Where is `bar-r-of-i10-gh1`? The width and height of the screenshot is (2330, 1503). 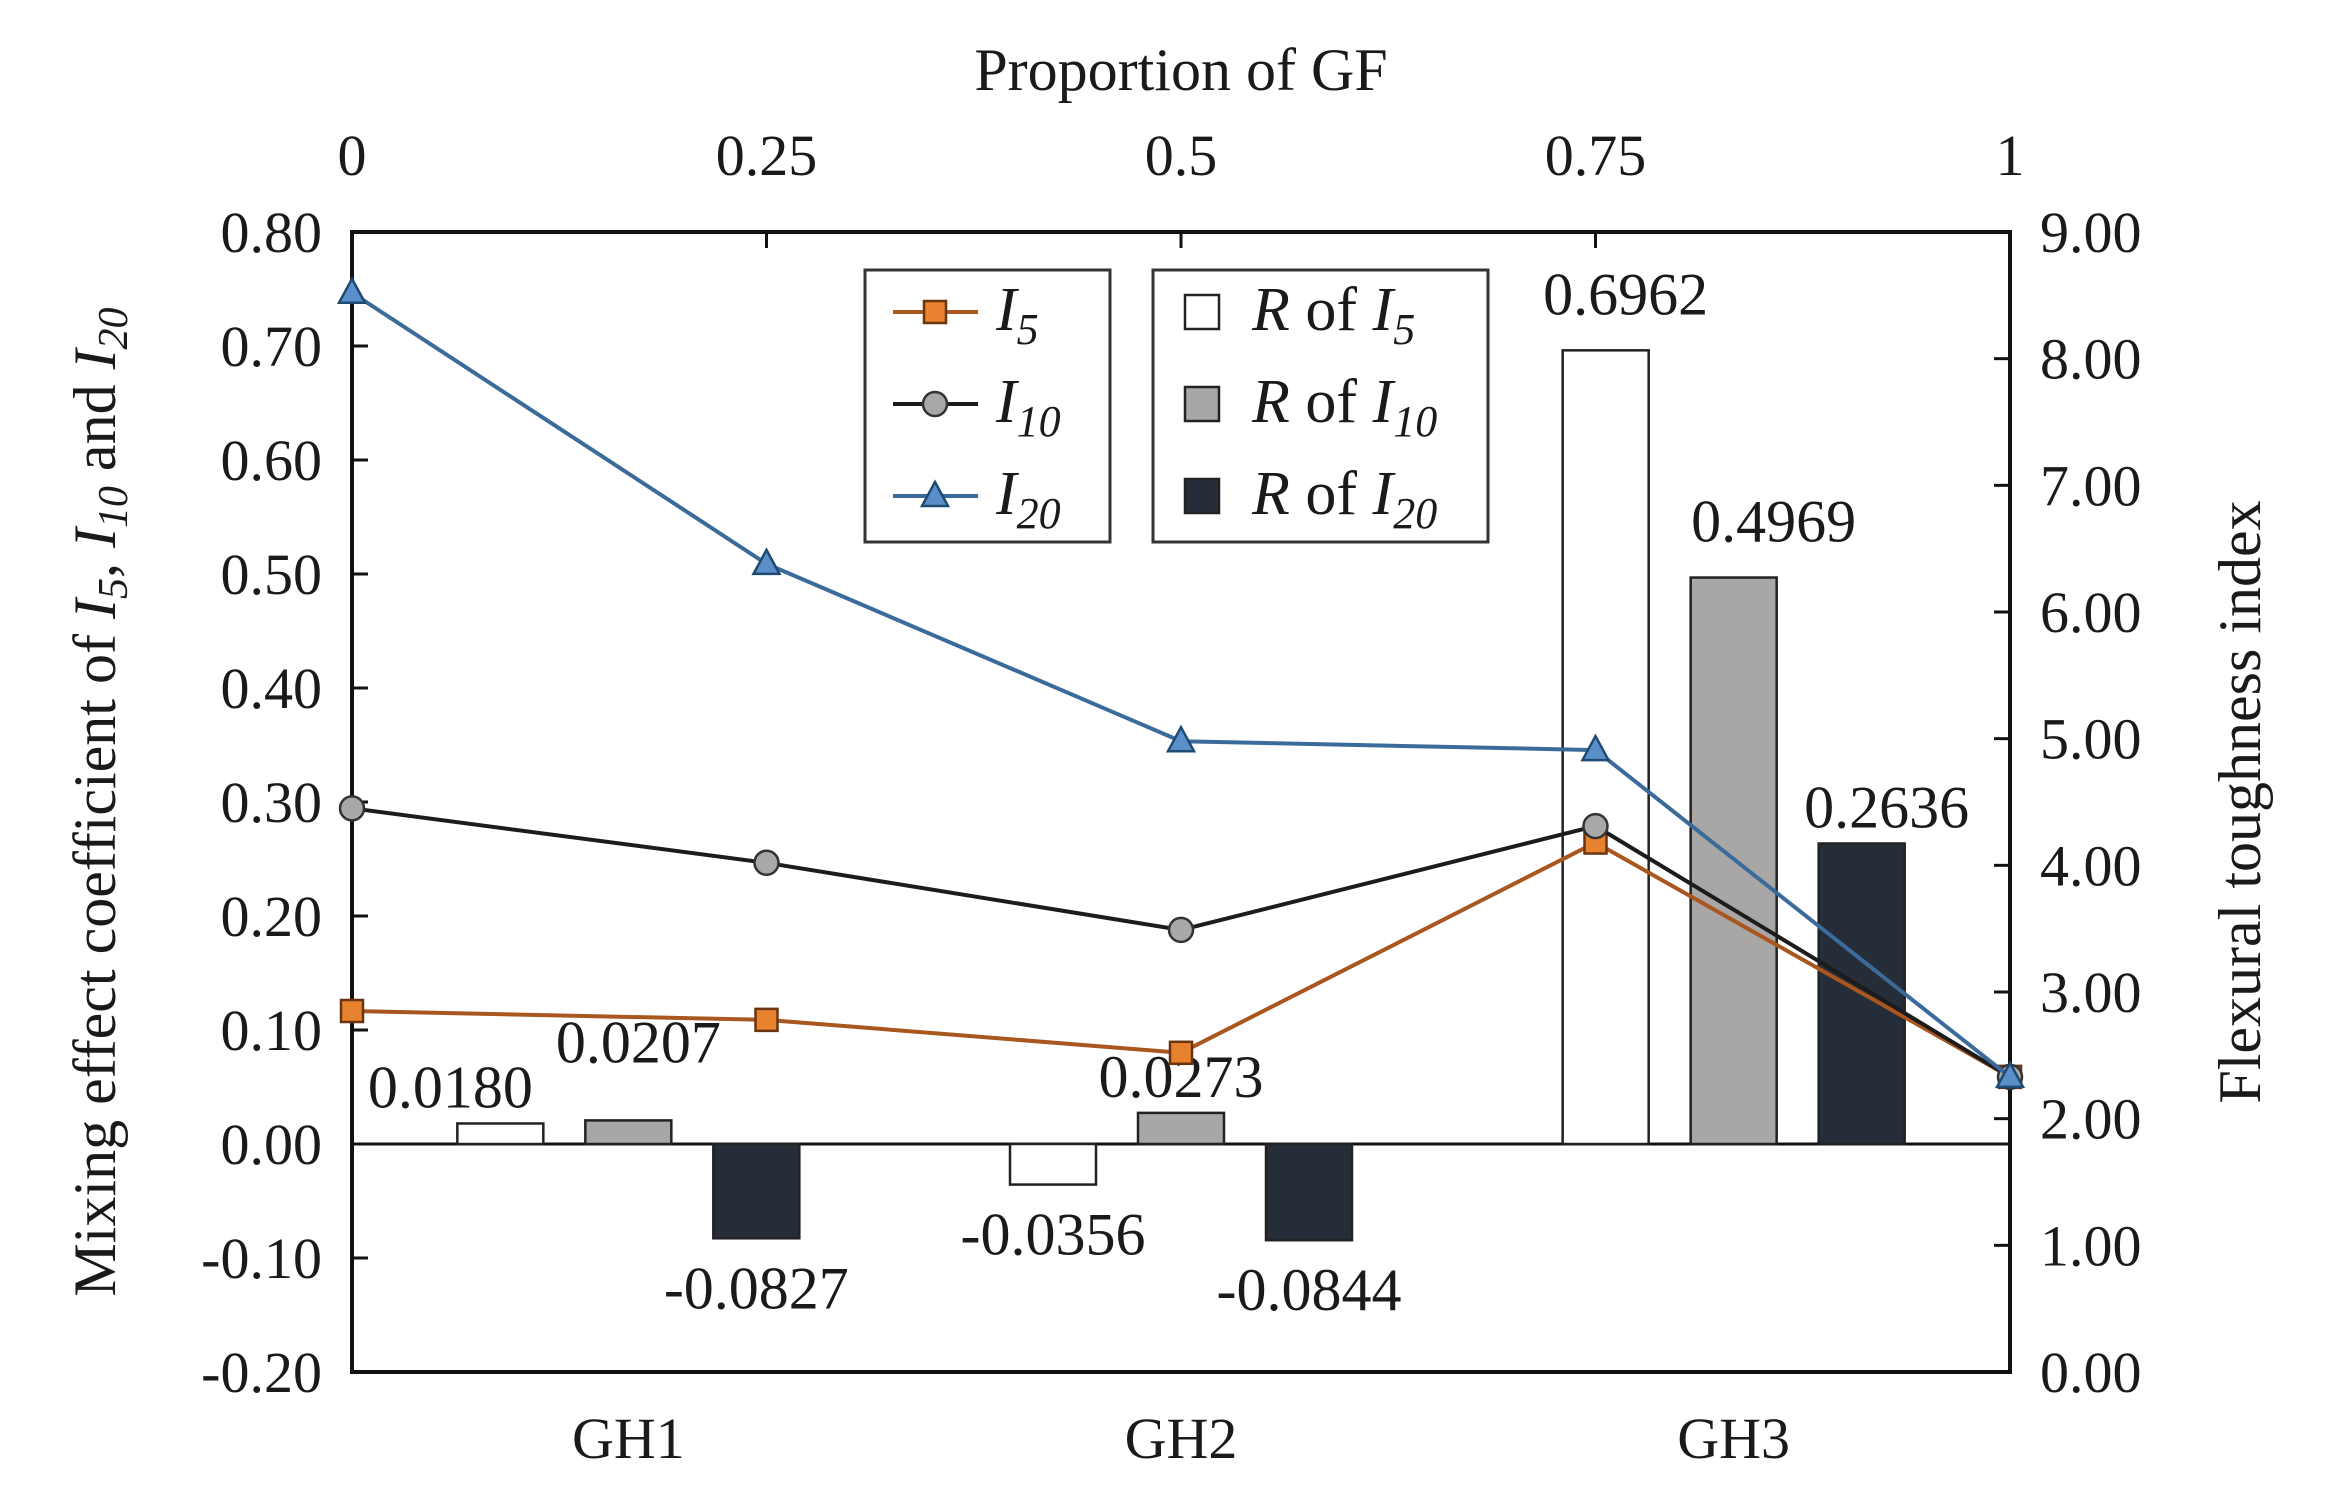 bar-r-of-i10-gh1 is located at coordinates (628, 1132).